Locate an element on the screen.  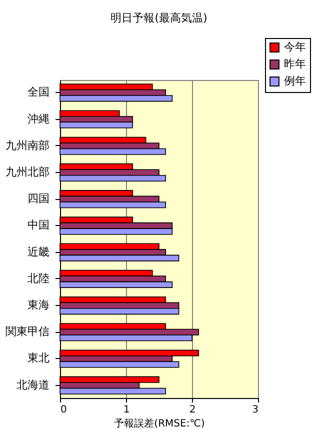
y-tick-label: 九州南部 is located at coordinates (28, 145).